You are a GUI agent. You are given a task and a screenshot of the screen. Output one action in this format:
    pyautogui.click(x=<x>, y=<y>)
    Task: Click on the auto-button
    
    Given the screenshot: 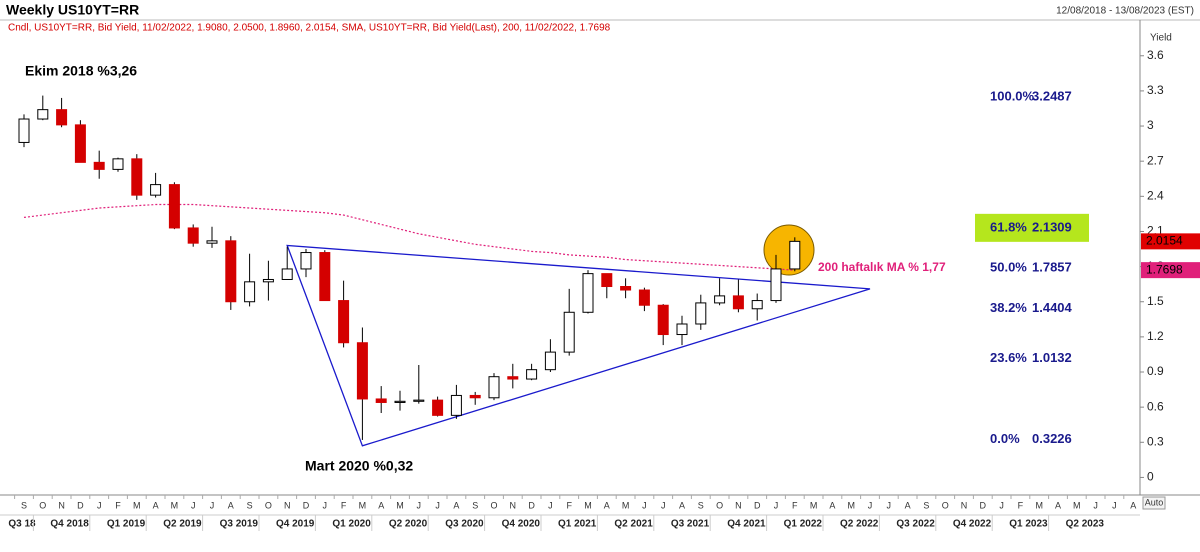 What is the action you would take?
    pyautogui.click(x=1154, y=503)
    